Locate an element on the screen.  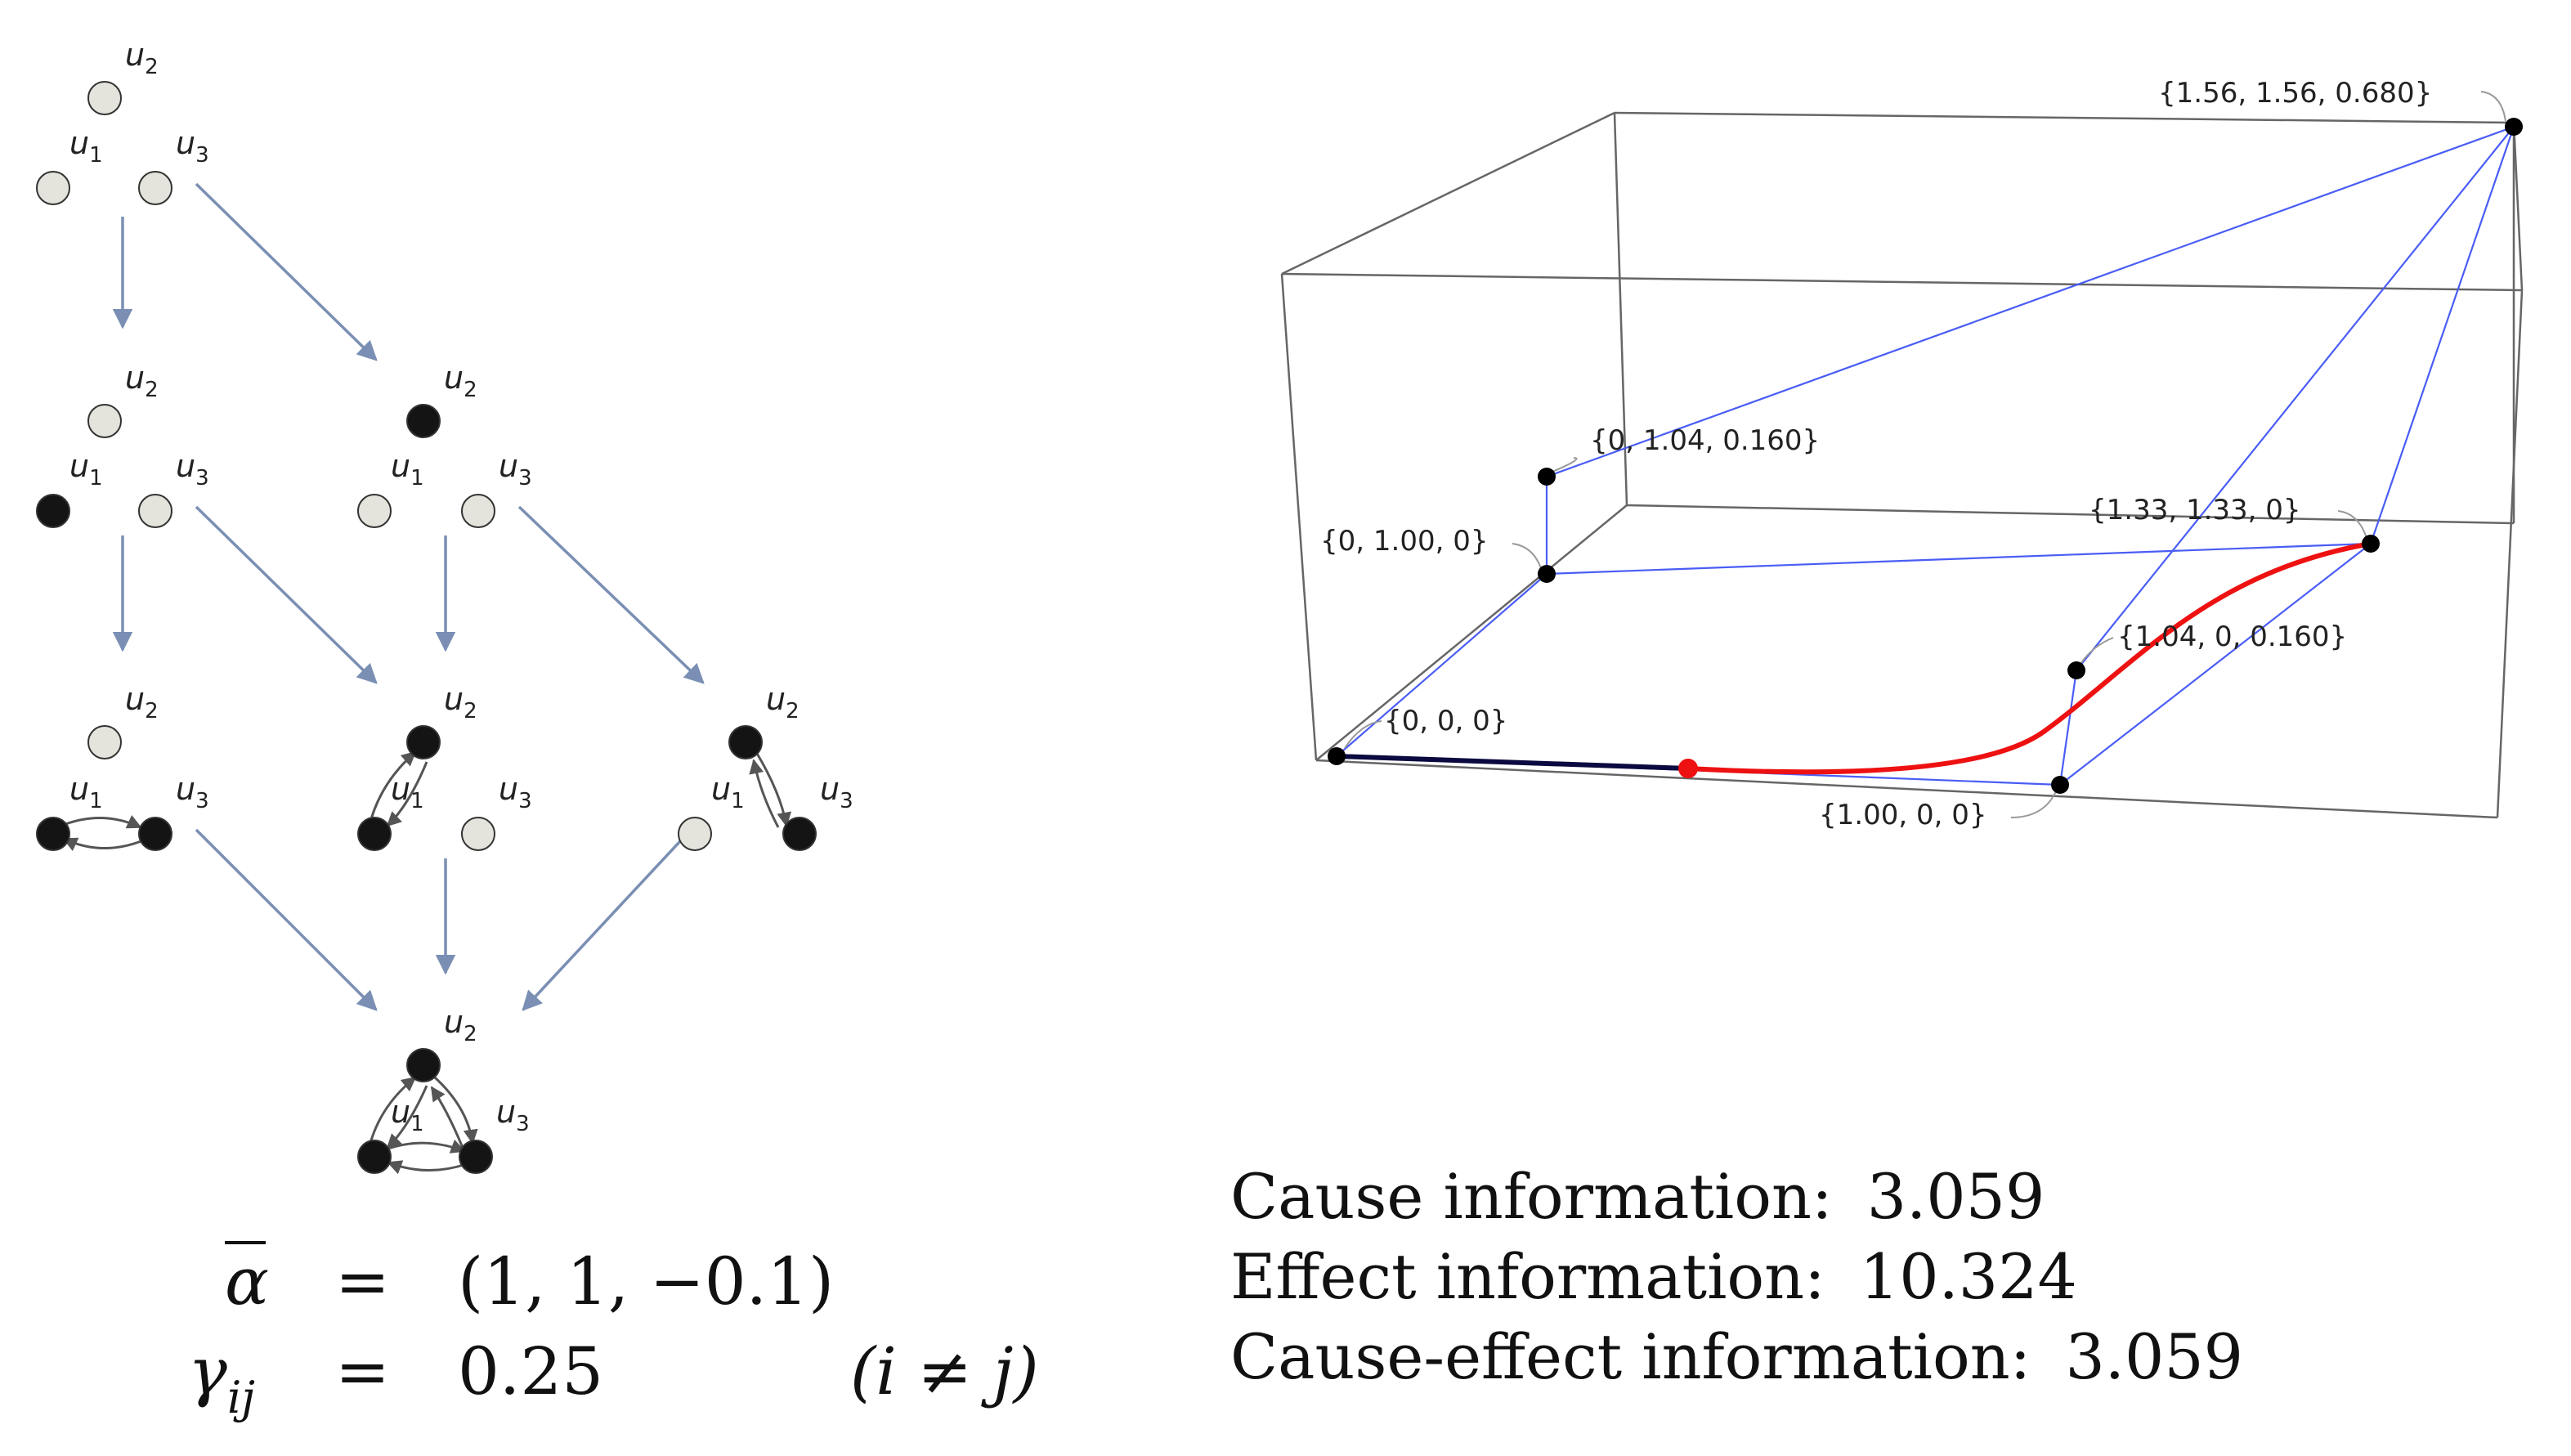
coupling-s6-u3-u2 is located at coordinates (447, 1118).